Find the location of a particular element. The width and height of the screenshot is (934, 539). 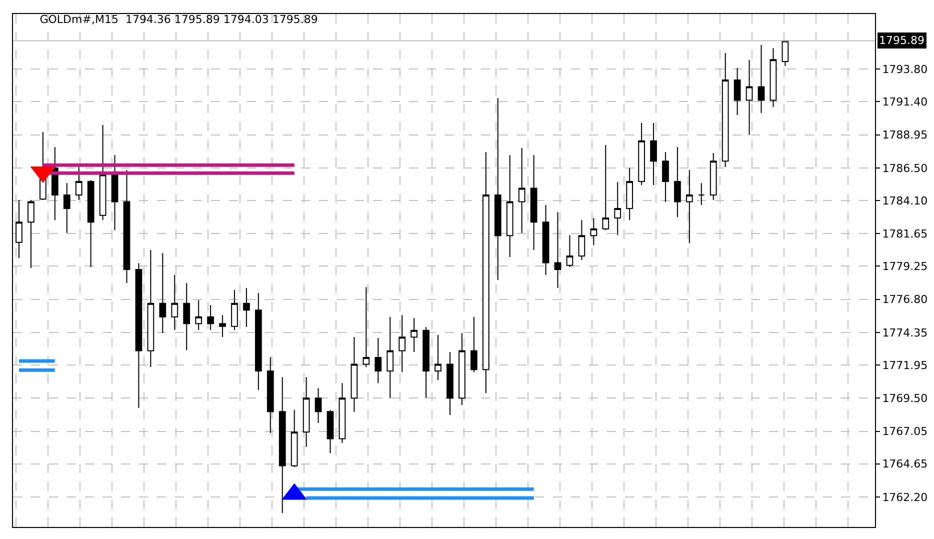

y-tick-label: 1769.50 is located at coordinates (905, 398).